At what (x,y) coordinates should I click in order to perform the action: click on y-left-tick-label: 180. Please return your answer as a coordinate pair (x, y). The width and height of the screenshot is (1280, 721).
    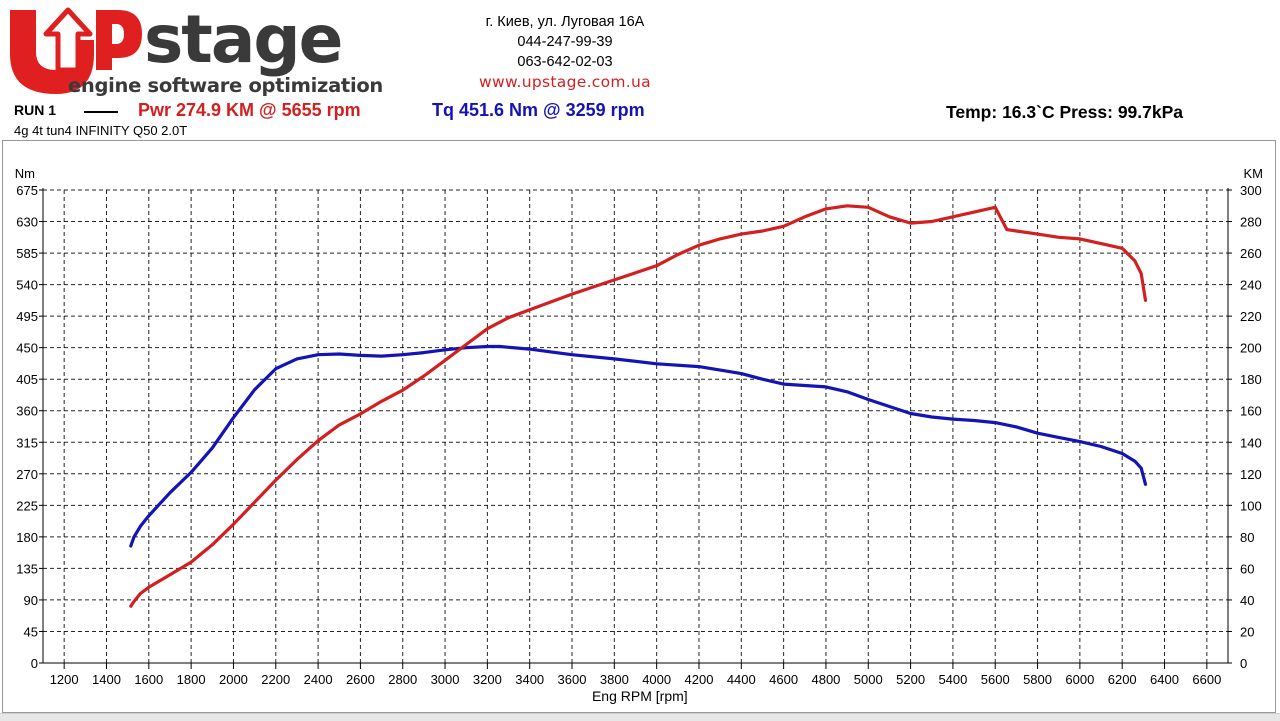
    Looking at the image, I should click on (27, 537).